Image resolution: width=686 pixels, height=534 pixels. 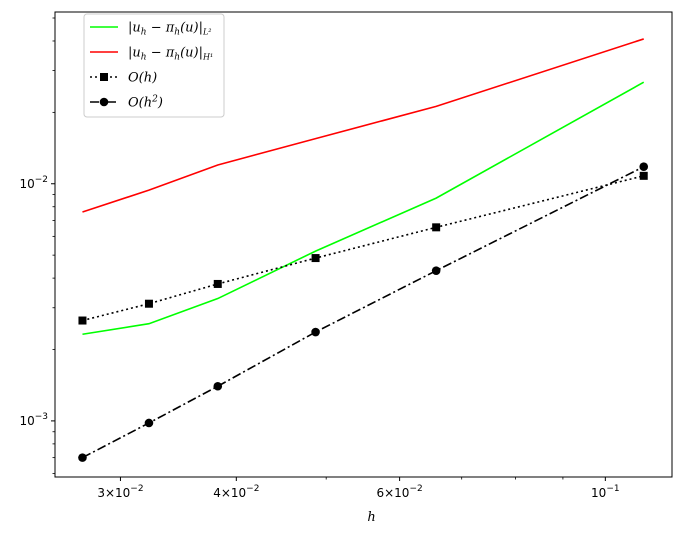 I want to click on legend-entry-3: O(h2), so click(x=126, y=103).